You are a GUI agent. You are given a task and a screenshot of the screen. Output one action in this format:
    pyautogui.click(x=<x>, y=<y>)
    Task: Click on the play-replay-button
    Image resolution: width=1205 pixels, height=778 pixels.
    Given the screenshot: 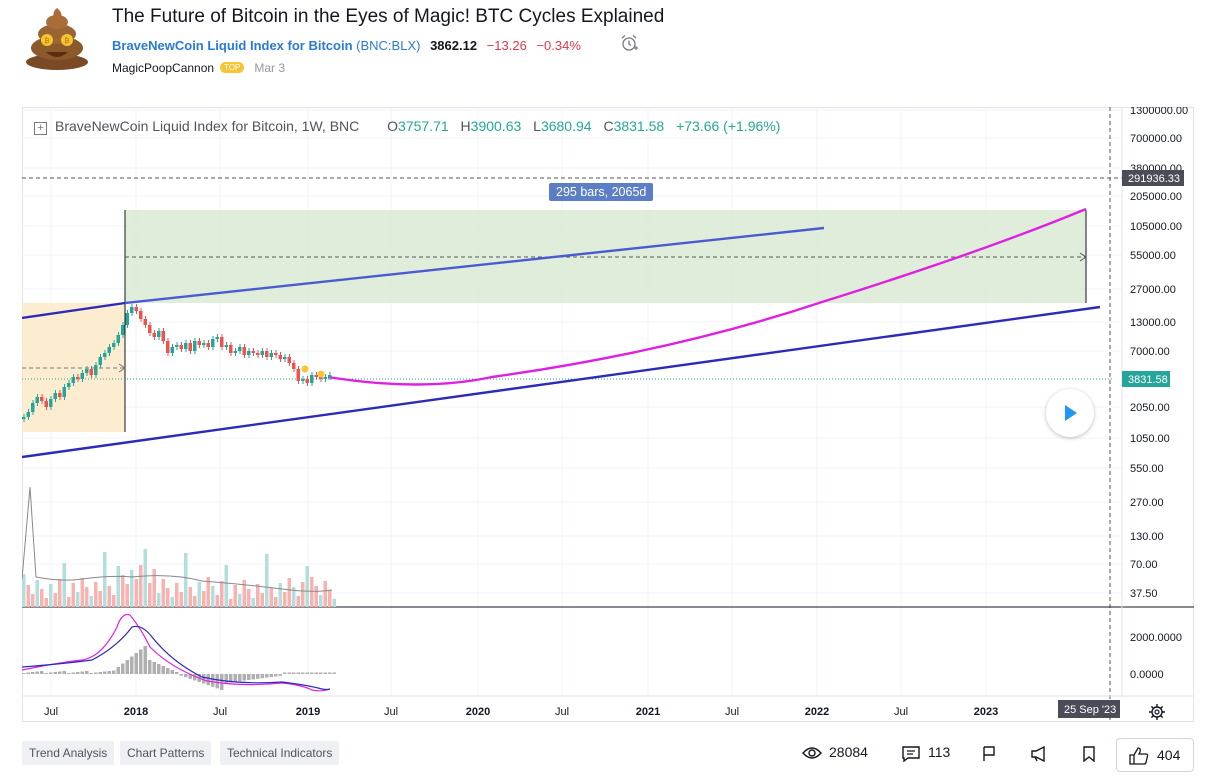 What is the action you would take?
    pyautogui.click(x=1070, y=413)
    